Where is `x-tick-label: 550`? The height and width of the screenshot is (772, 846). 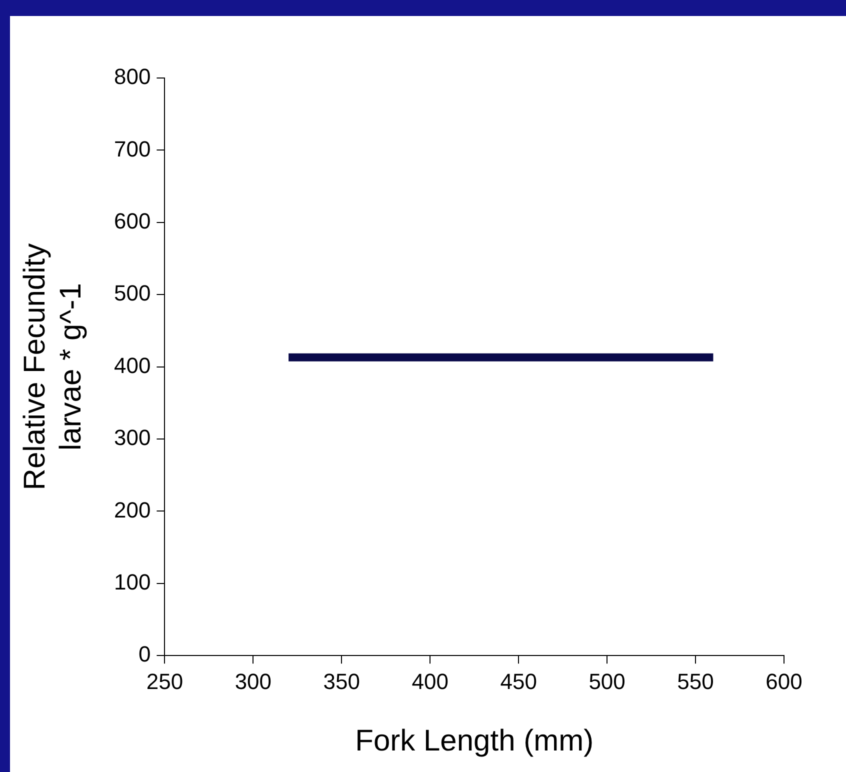 x-tick-label: 550 is located at coordinates (695, 681).